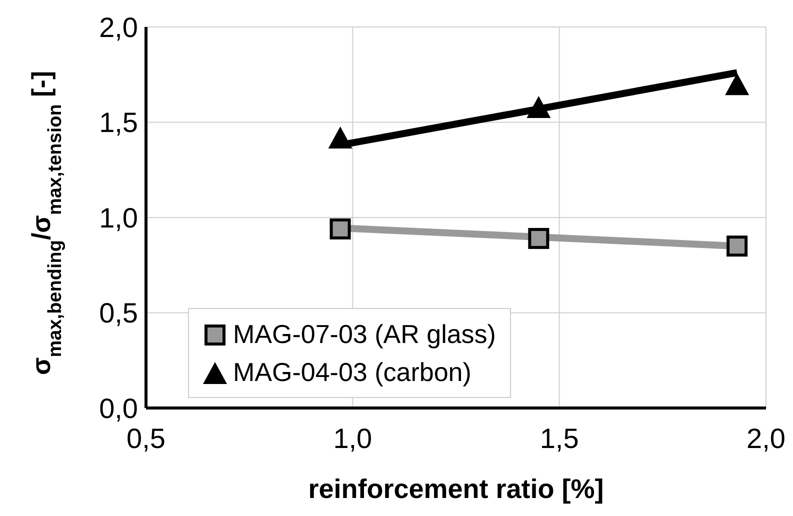  What do you see at coordinates (118, 27) in the screenshot?
I see `y-tick-label: 2,0` at bounding box center [118, 27].